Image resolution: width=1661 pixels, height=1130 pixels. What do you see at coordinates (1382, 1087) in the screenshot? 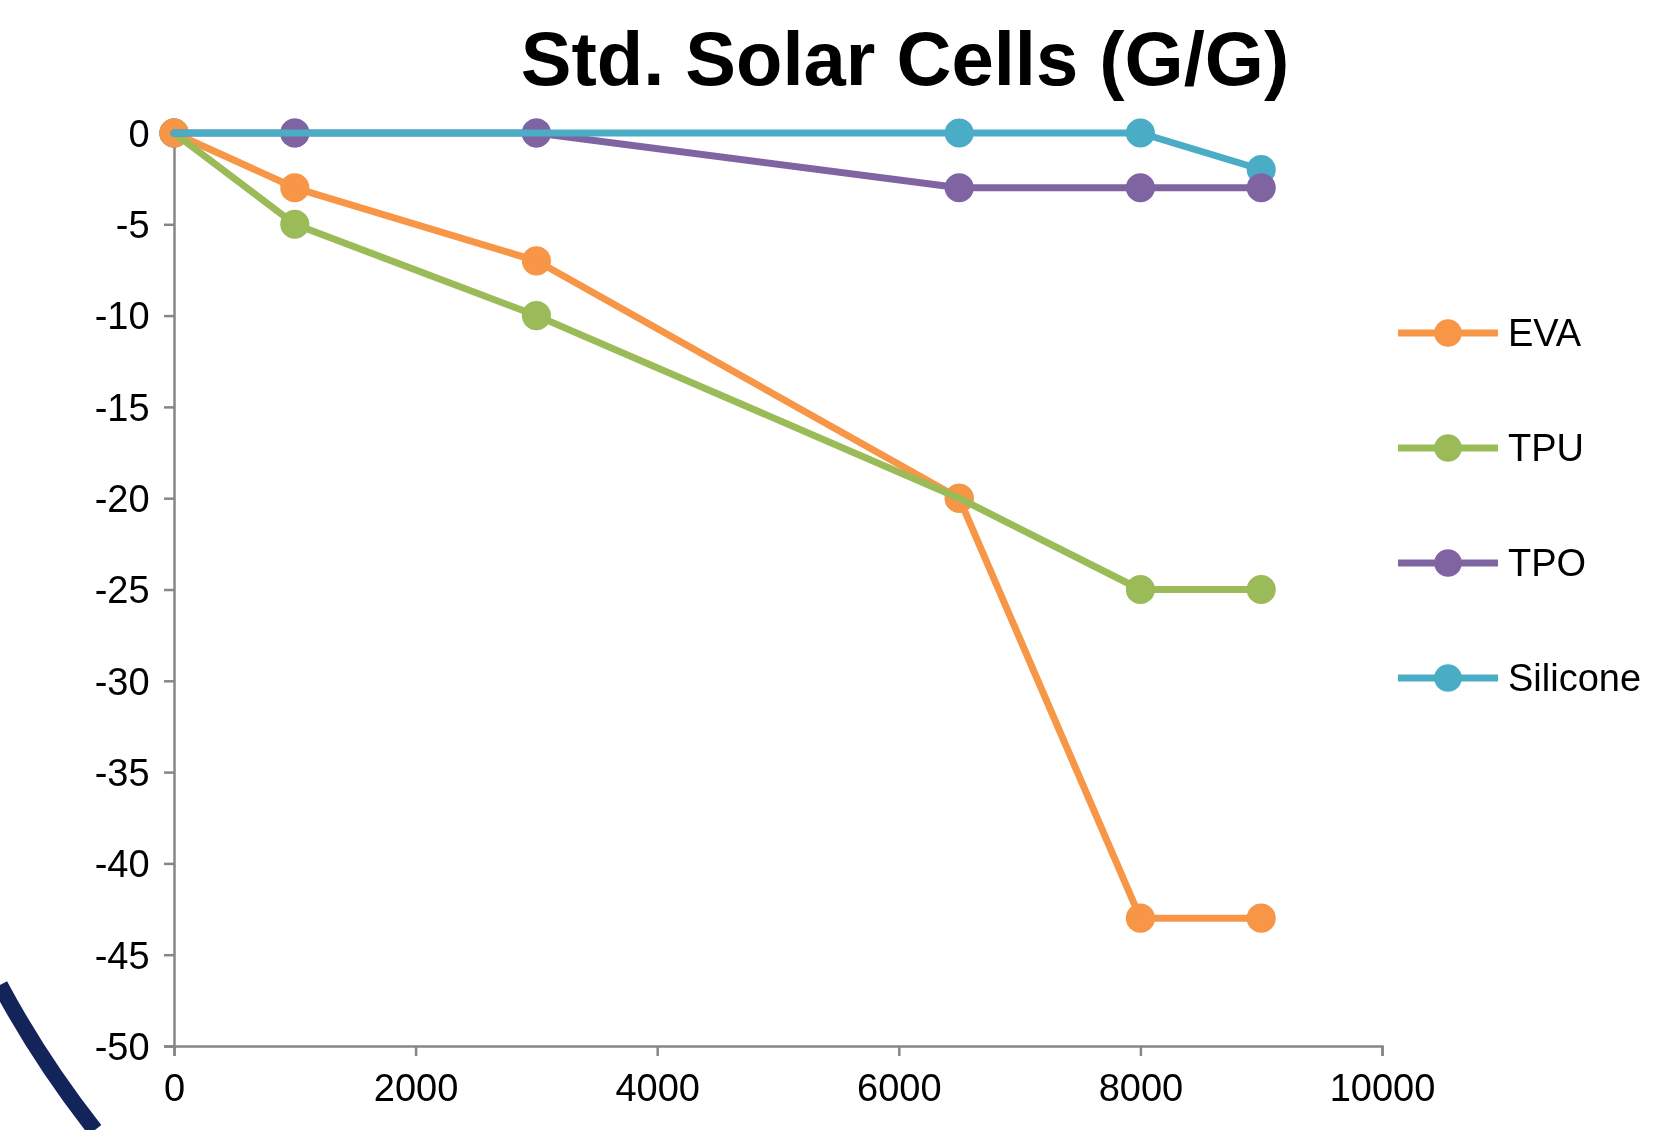
I see `x-tick-label: 10000` at bounding box center [1382, 1087].